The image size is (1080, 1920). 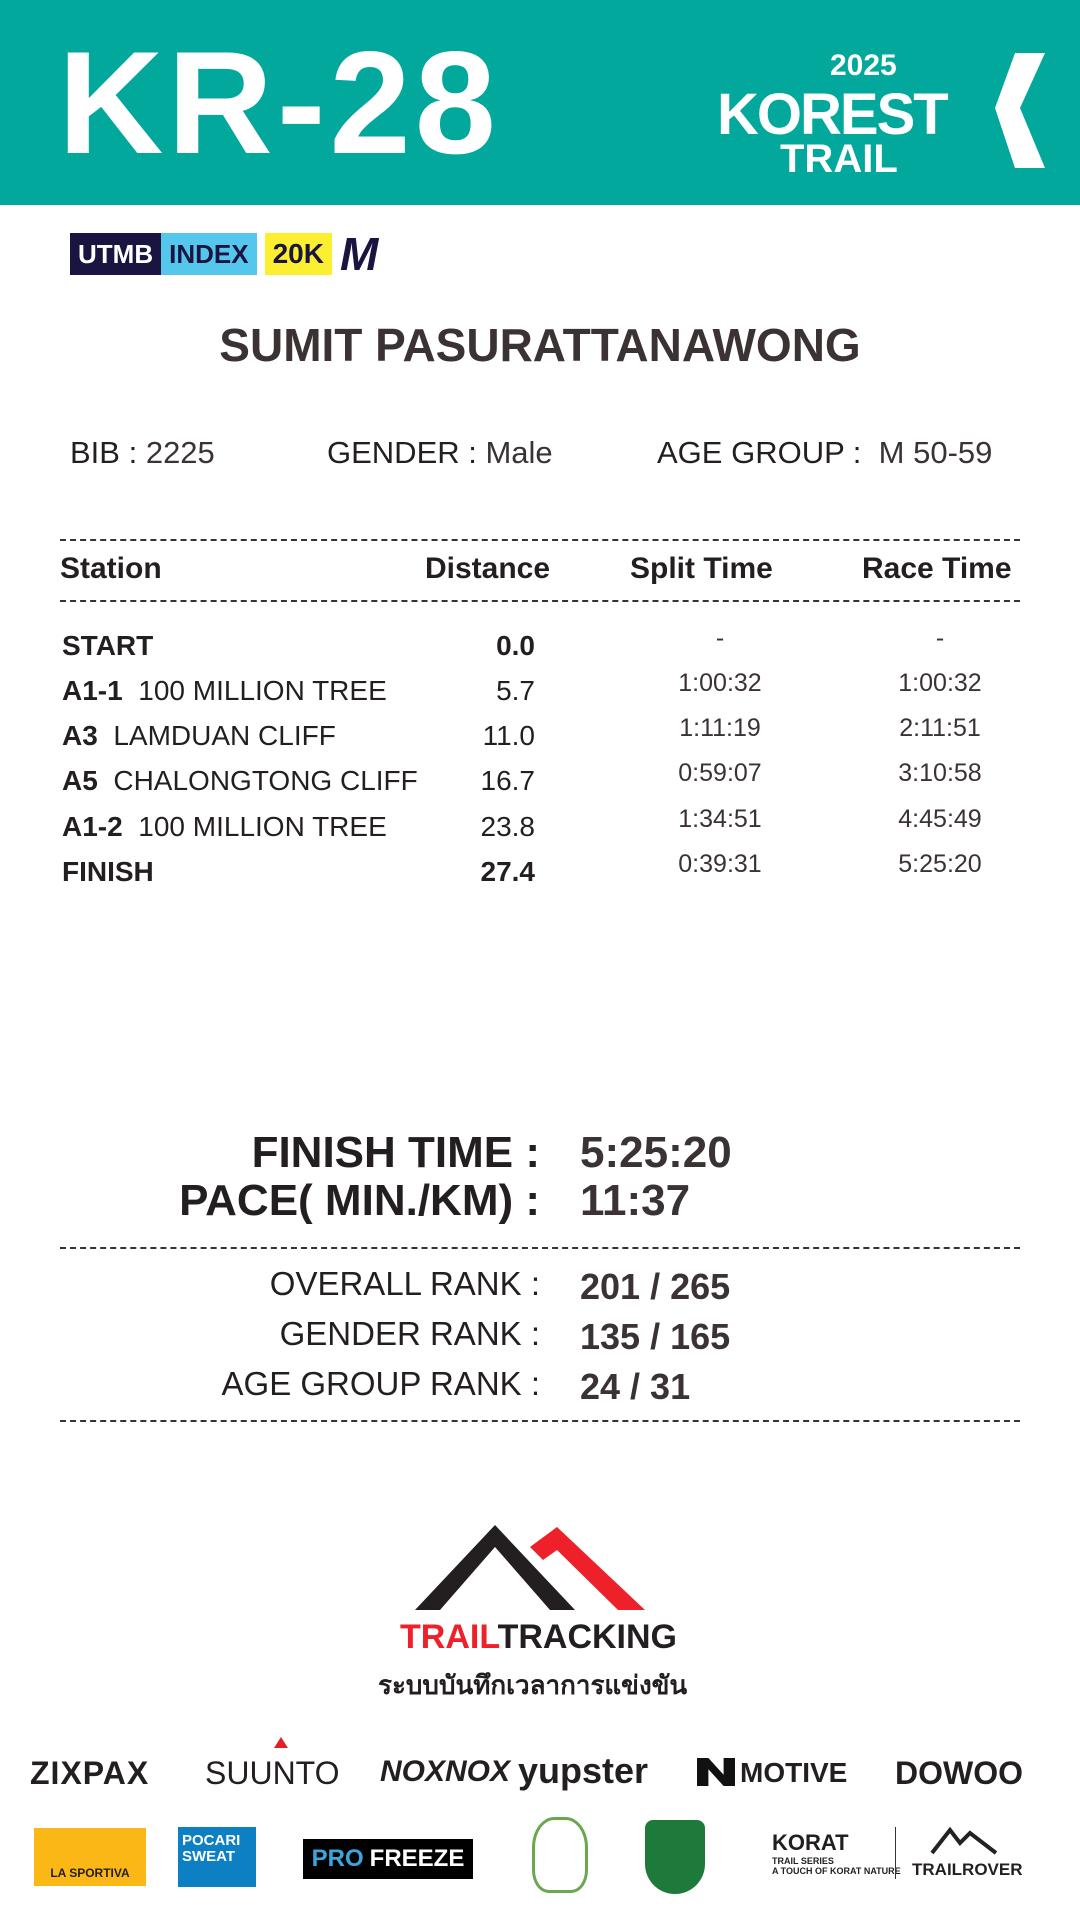 I want to click on government-emblem, so click(x=560, y=1855).